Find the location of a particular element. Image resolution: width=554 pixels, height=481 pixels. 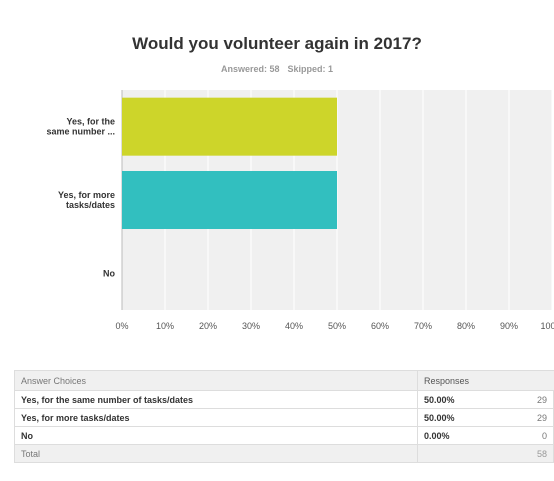

responses-header: Responses is located at coordinates (485, 380).